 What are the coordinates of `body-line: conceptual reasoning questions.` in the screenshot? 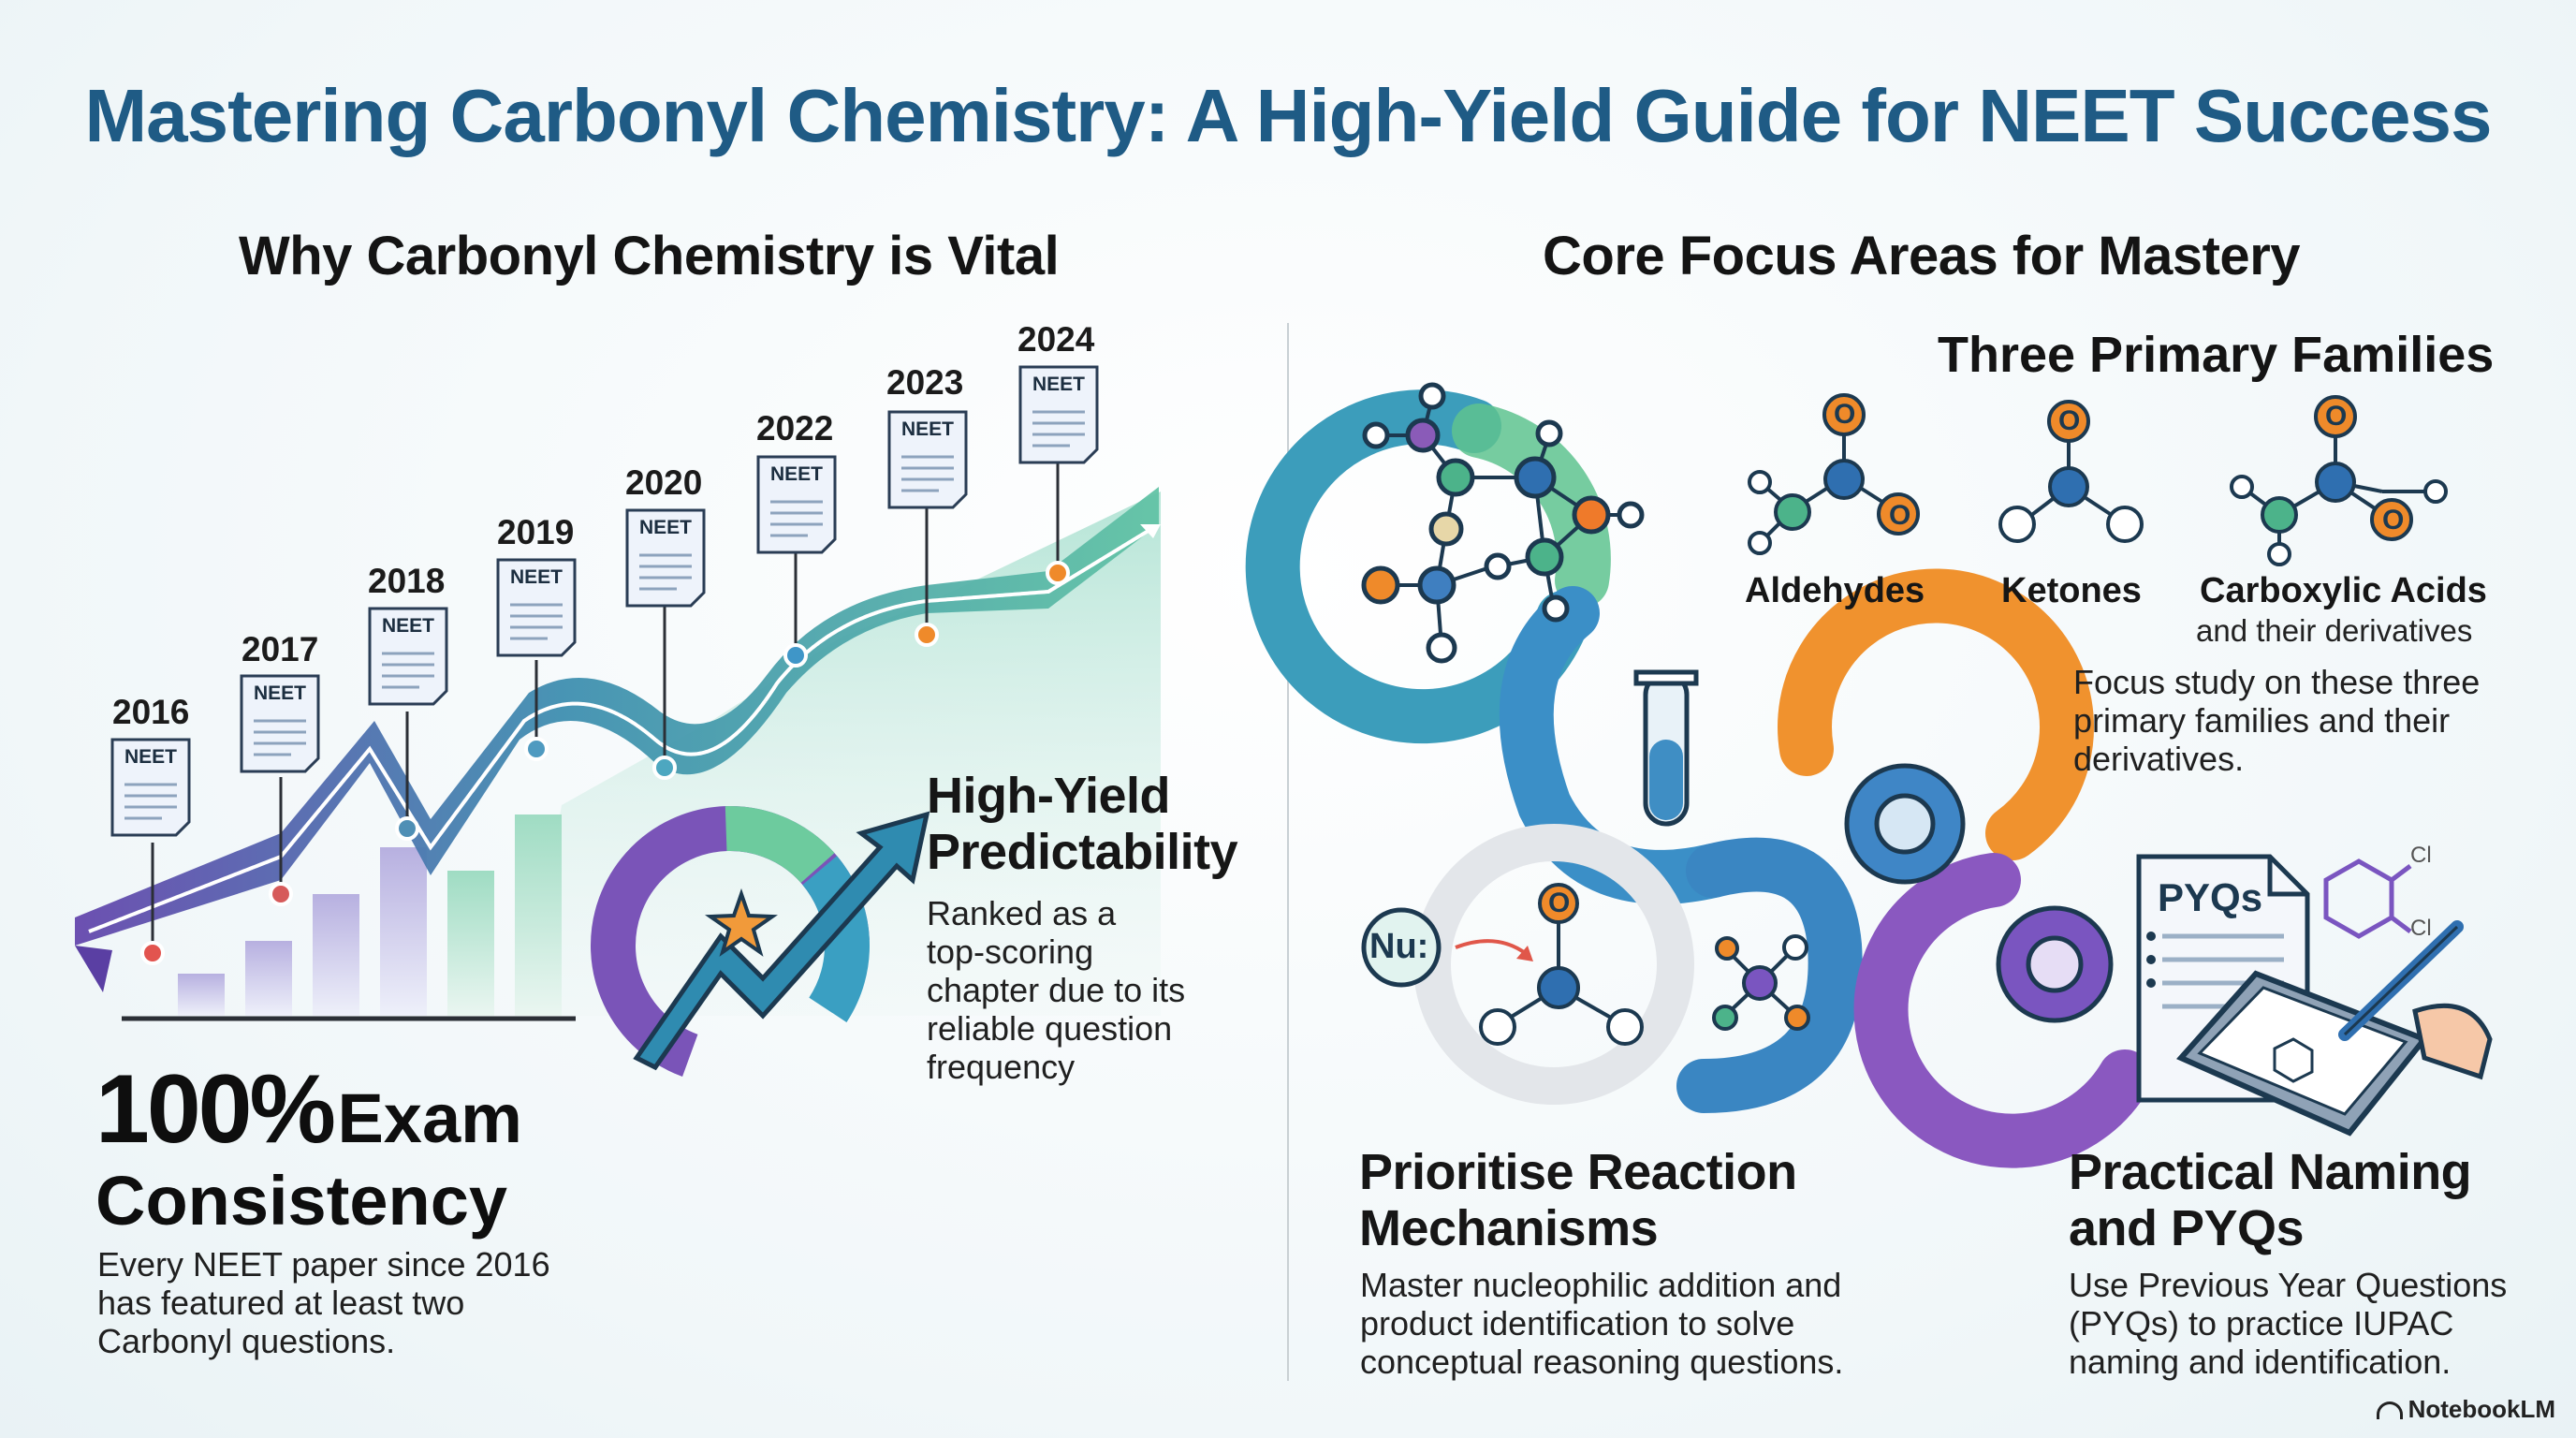 It's located at (1602, 1362).